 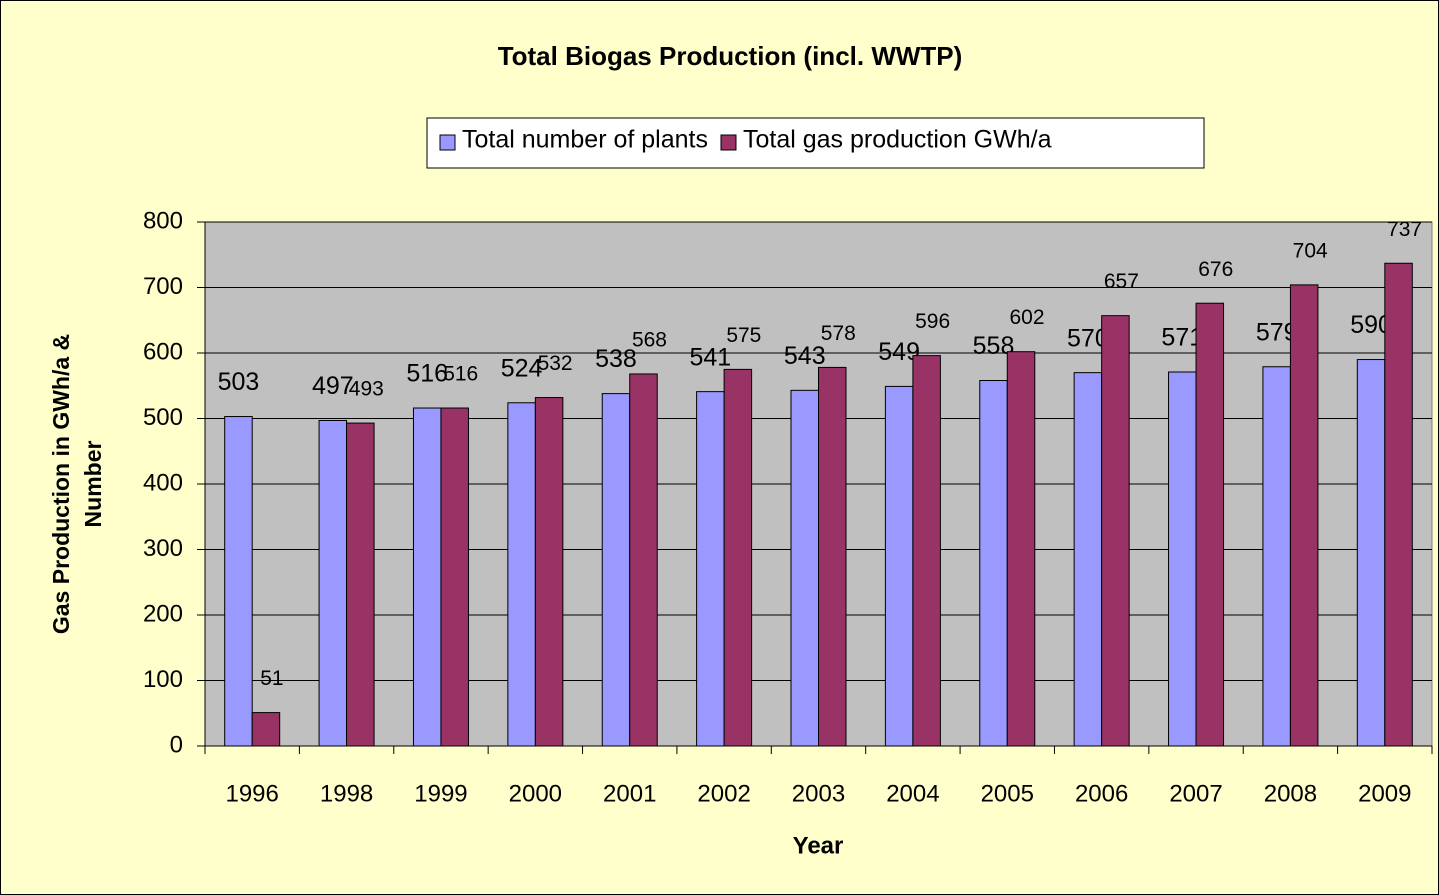 I want to click on x-tick-label: 1999, so click(x=440, y=793).